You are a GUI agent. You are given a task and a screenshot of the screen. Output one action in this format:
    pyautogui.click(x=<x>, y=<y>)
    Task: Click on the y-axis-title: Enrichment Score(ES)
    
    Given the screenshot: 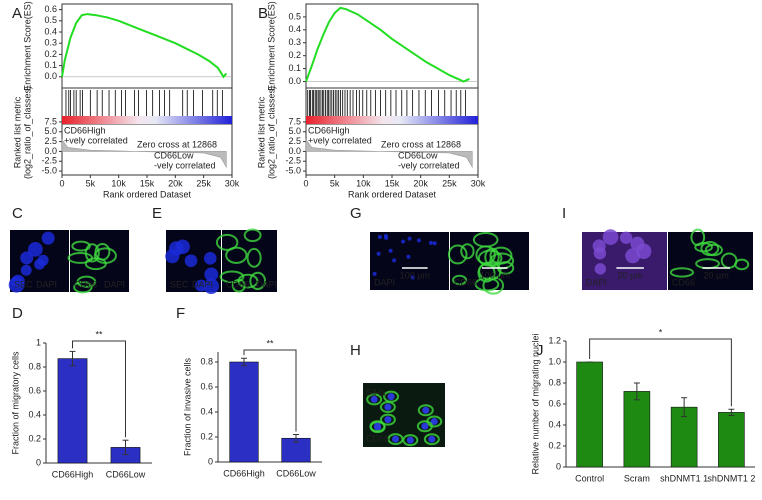 What is the action you would take?
    pyautogui.click(x=271, y=46)
    